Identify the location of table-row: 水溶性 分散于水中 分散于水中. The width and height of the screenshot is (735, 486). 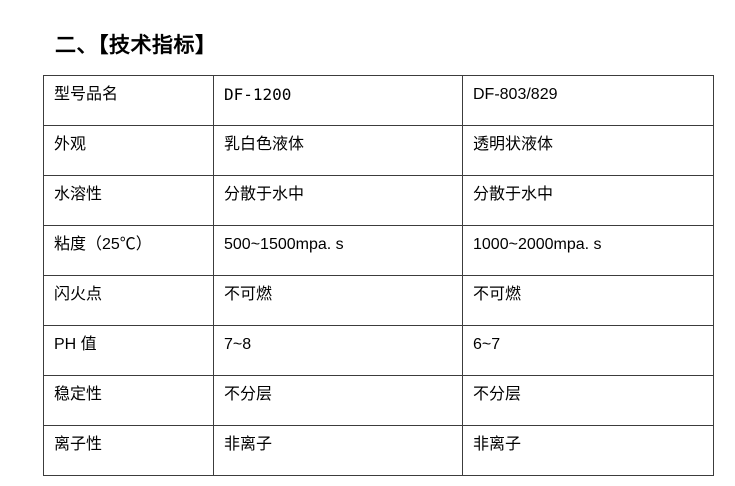
(378, 200).